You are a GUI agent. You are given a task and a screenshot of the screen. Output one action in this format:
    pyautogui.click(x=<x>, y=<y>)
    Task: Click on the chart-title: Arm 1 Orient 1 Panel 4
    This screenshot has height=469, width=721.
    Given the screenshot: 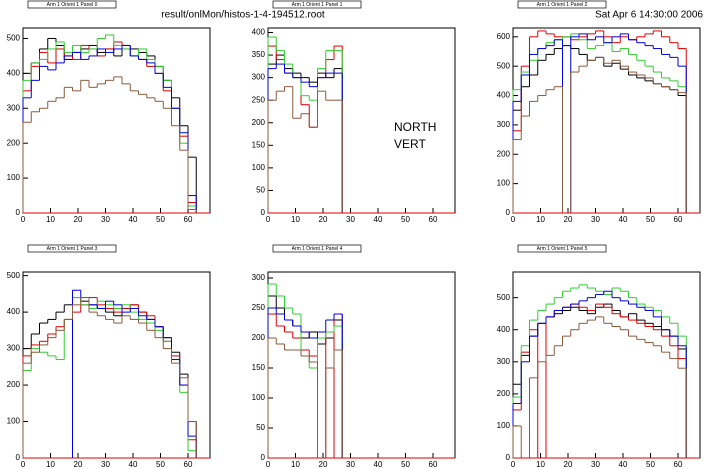 What is the action you would take?
    pyautogui.click(x=317, y=249)
    